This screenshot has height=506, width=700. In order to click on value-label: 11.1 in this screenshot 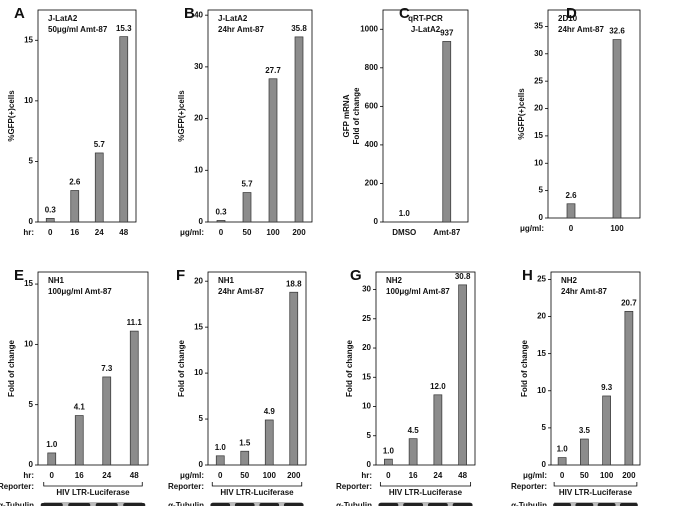, I will do `click(135, 322)`.